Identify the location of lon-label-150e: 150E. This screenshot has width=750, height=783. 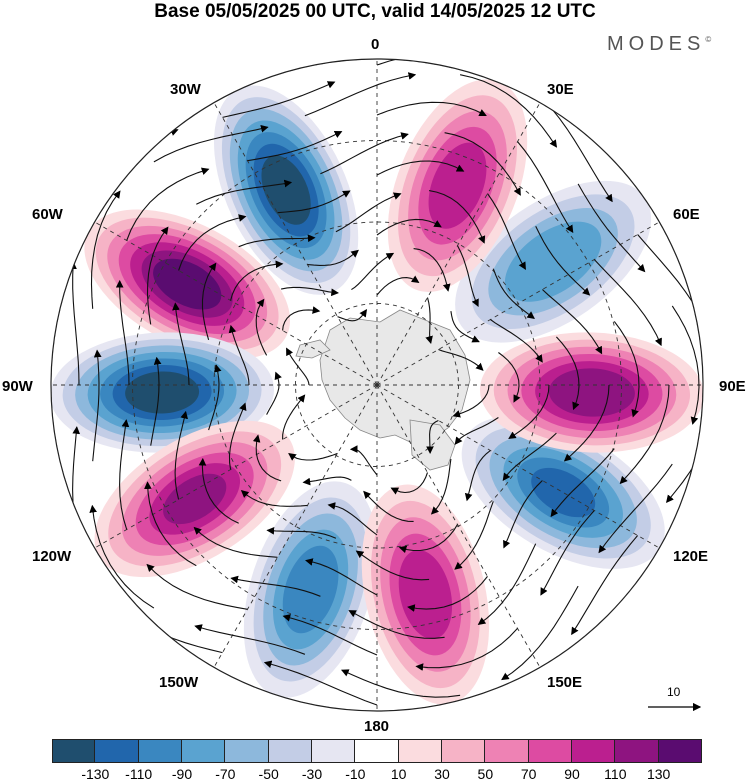
(565, 682).